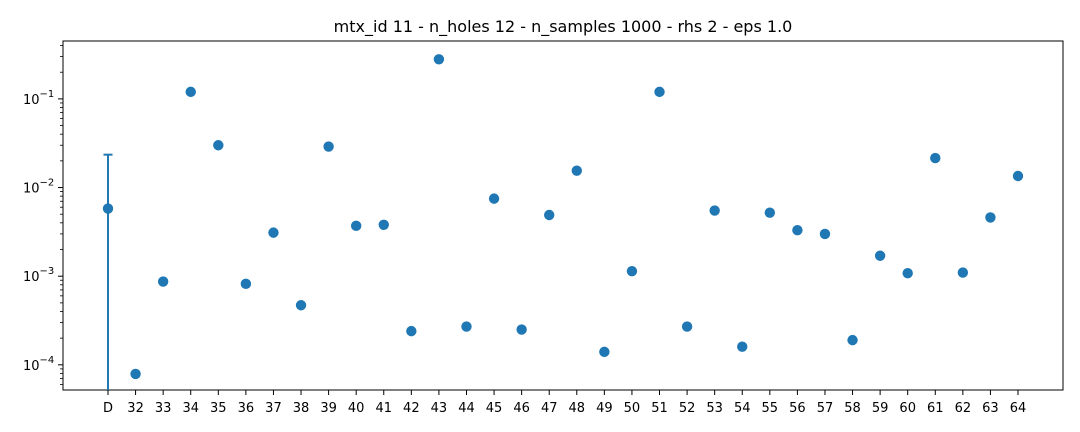 This screenshot has height=432, width=1080. What do you see at coordinates (659, 408) in the screenshot?
I see `x-tick-label: 51` at bounding box center [659, 408].